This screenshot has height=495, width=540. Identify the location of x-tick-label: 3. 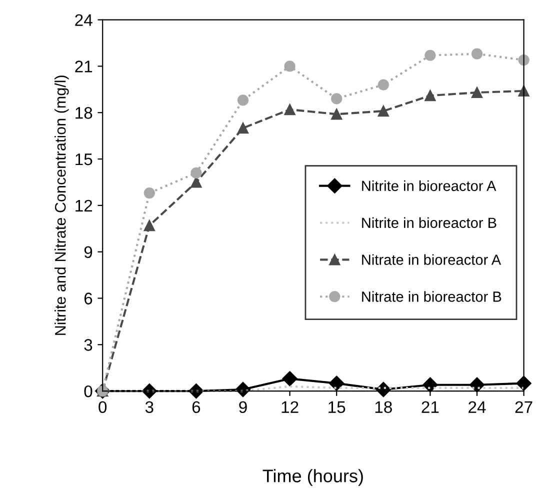
(149, 407).